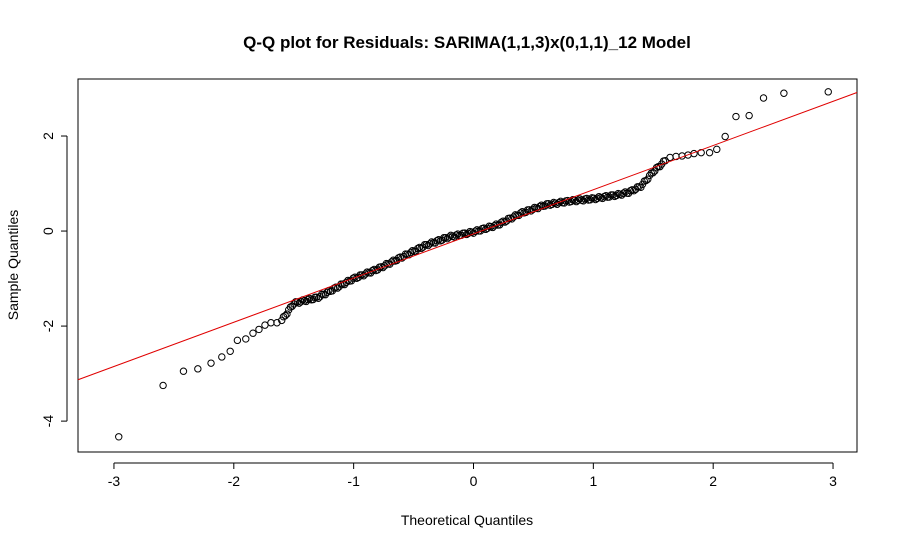  Describe the element at coordinates (593, 481) in the screenshot. I see `x-tick-label: 1` at that location.